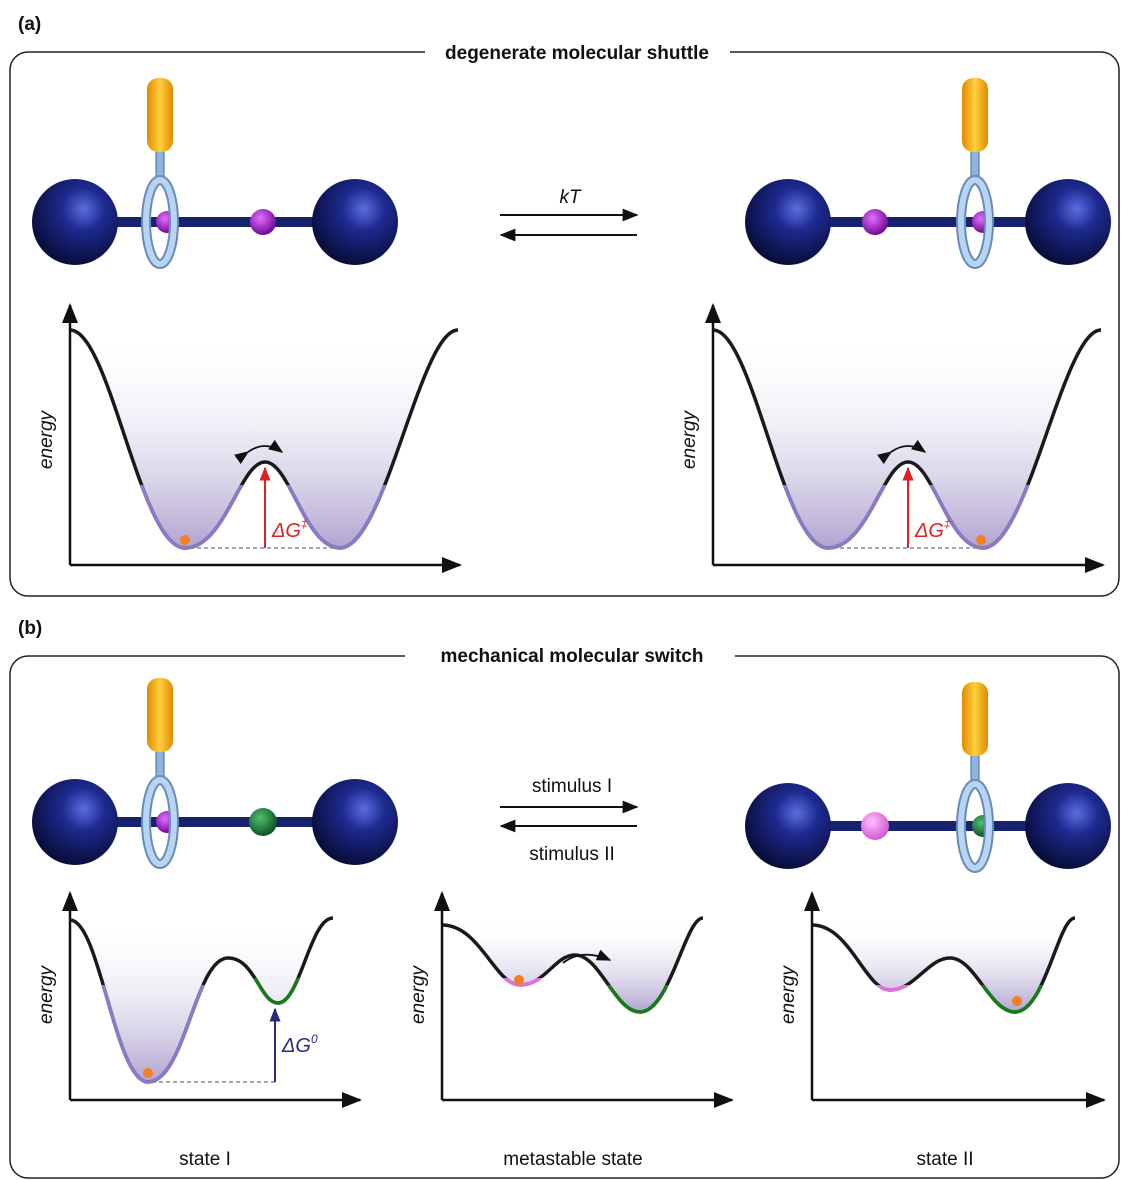 This screenshot has width=1121, height=1180. Describe the element at coordinates (30, 628) in the screenshot. I see `panel-label: (b)` at that location.